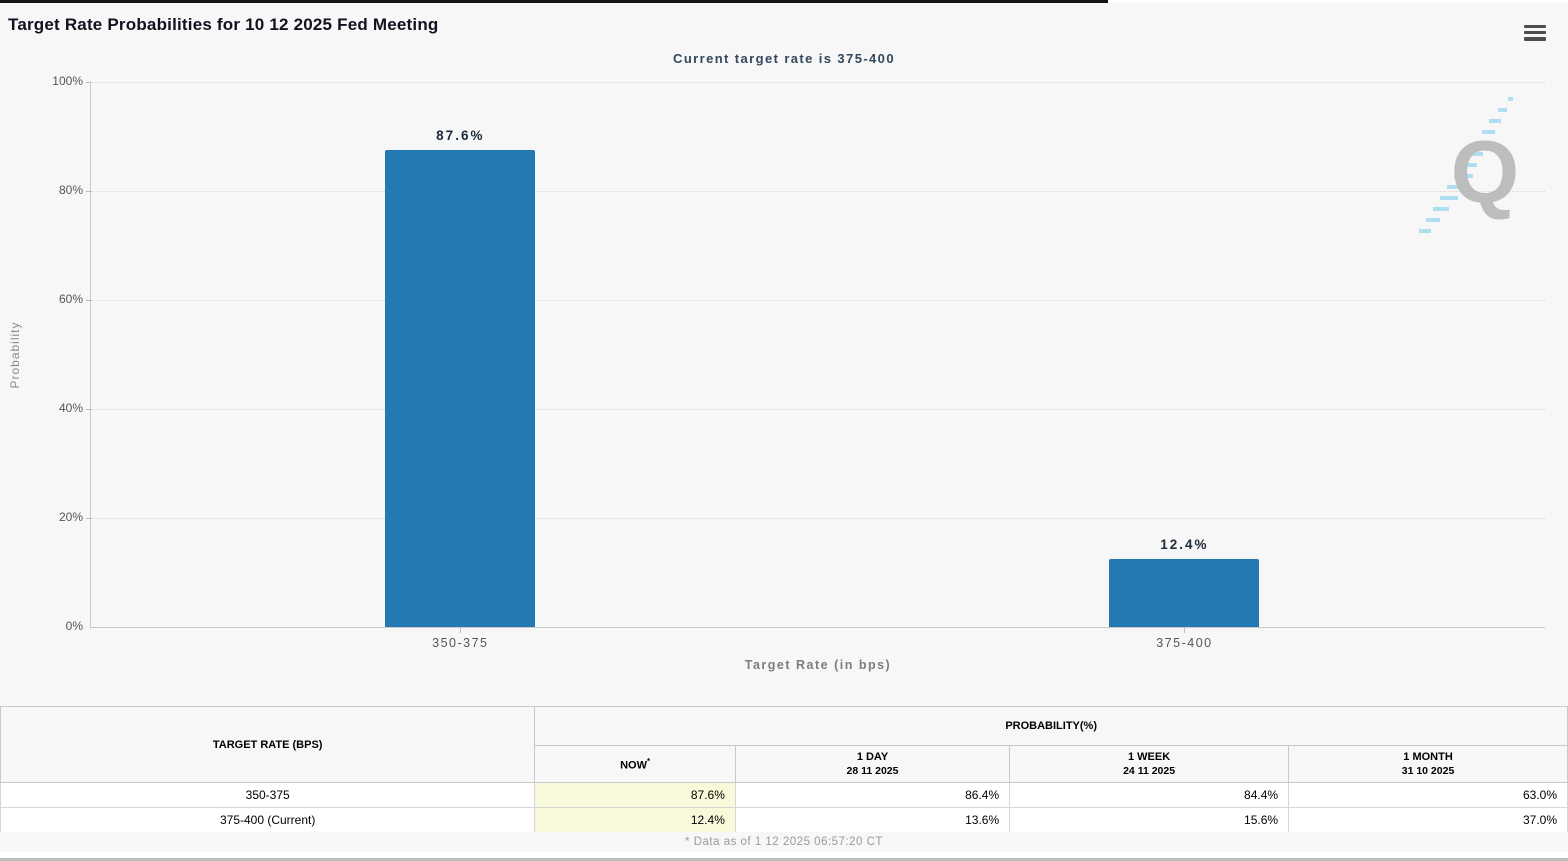 The height and width of the screenshot is (861, 1568). What do you see at coordinates (784, 58) in the screenshot?
I see `chart-subtitle: Current target rate is 375-400` at bounding box center [784, 58].